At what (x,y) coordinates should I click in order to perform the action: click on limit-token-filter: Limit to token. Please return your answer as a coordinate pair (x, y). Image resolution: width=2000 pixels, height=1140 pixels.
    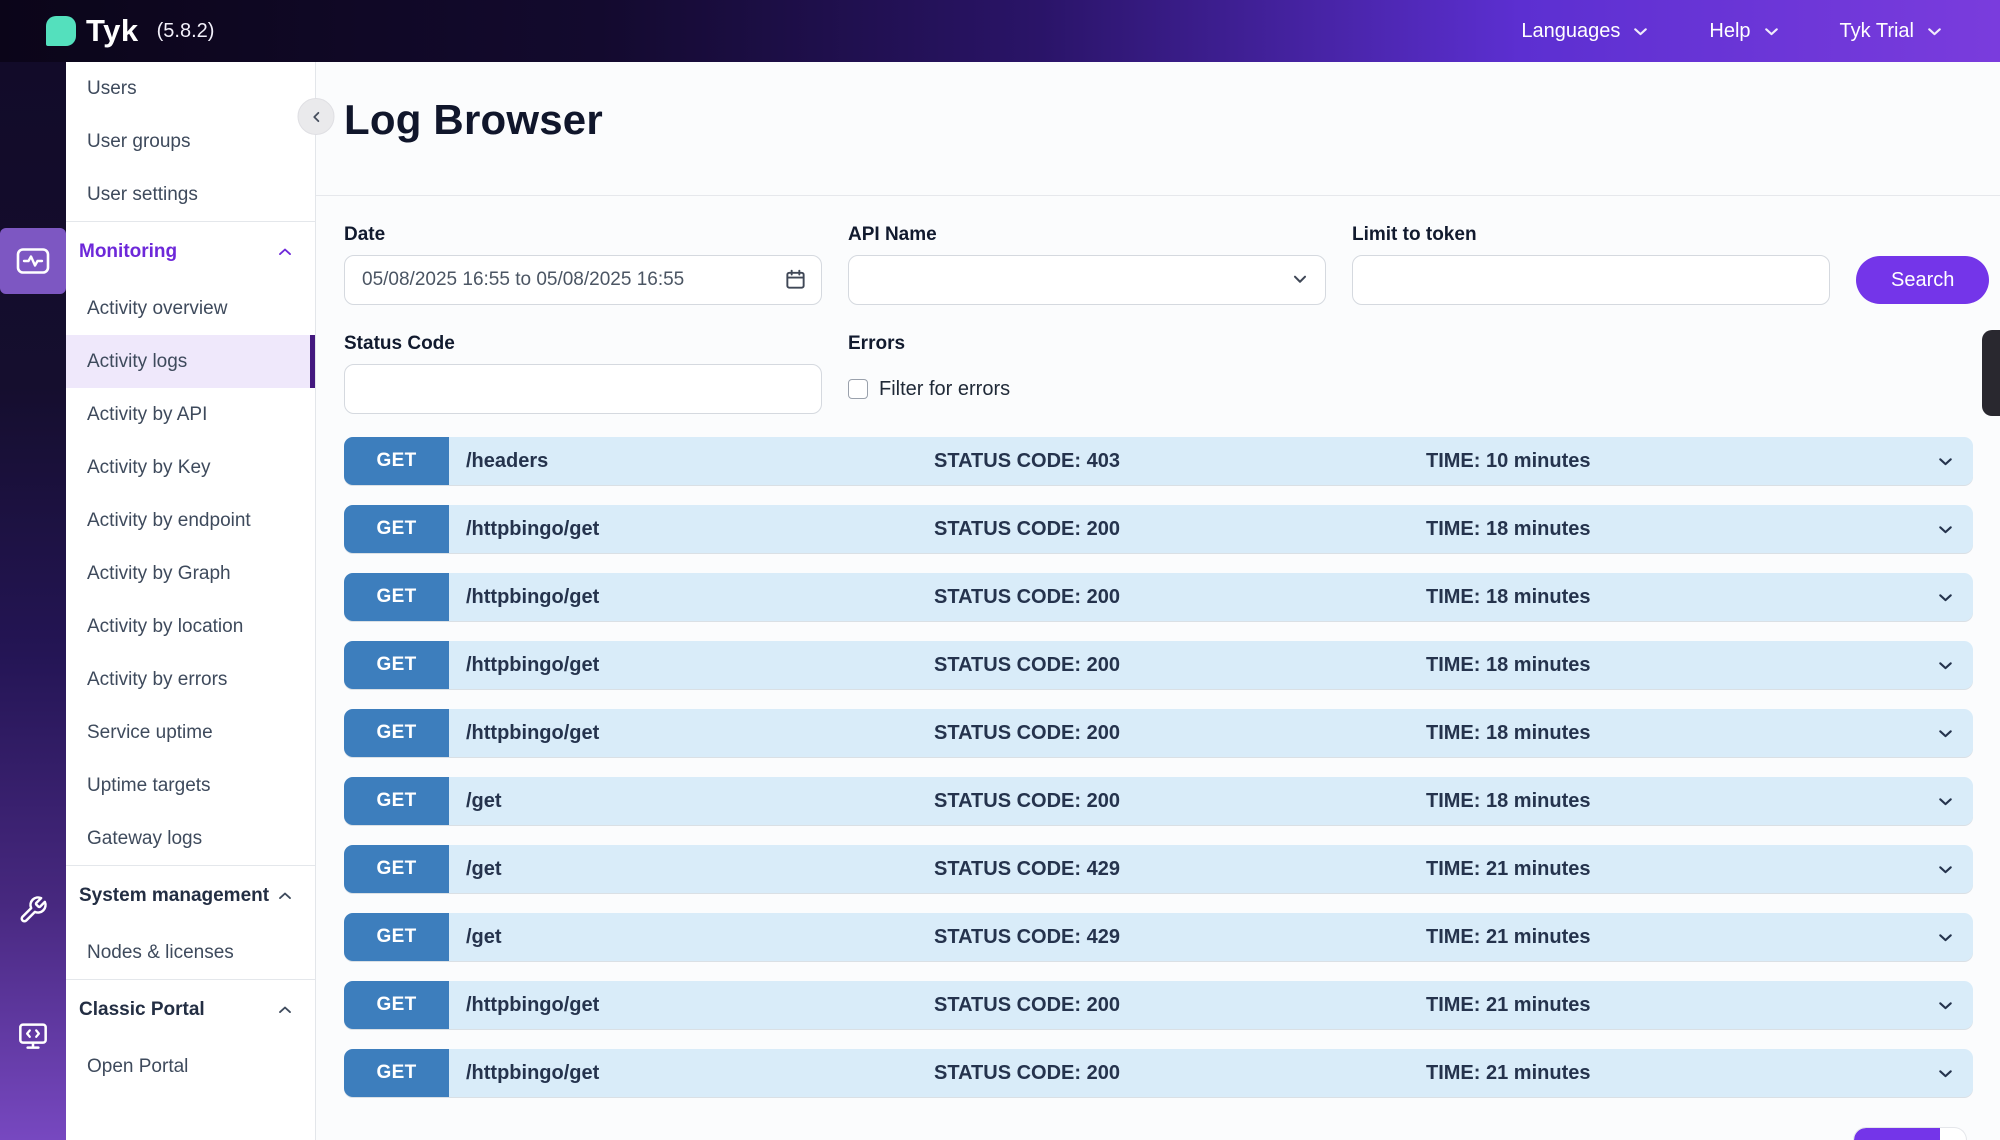
    Looking at the image, I should click on (1591, 264).